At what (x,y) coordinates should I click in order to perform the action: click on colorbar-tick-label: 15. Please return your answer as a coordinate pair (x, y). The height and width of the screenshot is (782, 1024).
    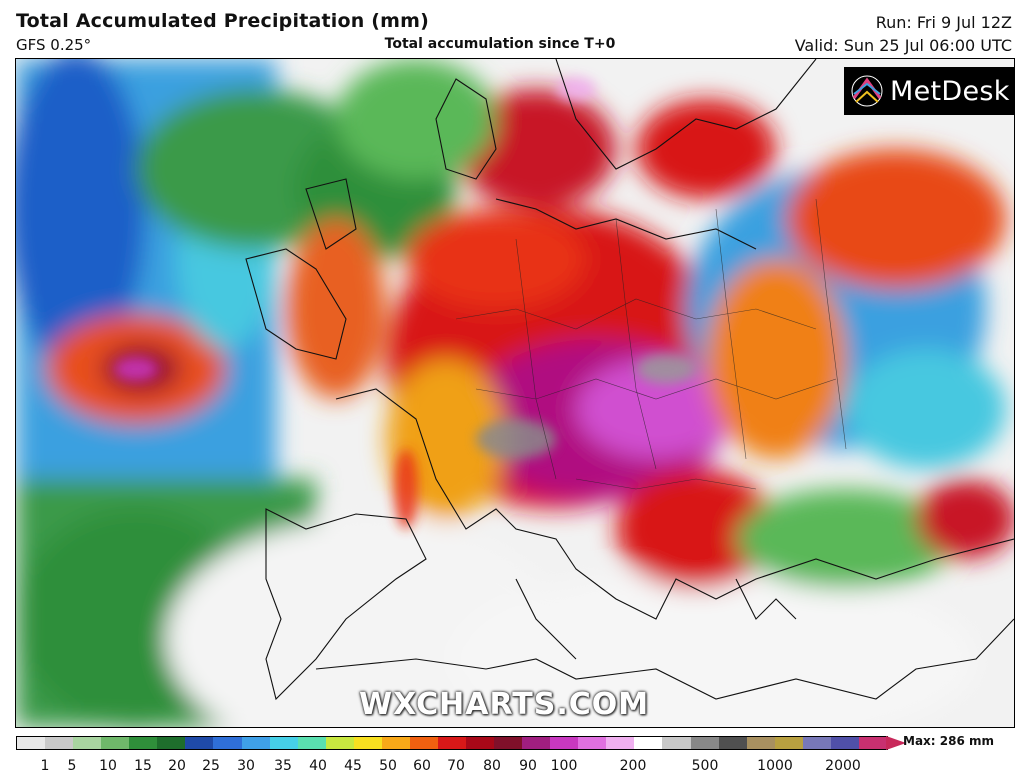
    Looking at the image, I should click on (143, 766).